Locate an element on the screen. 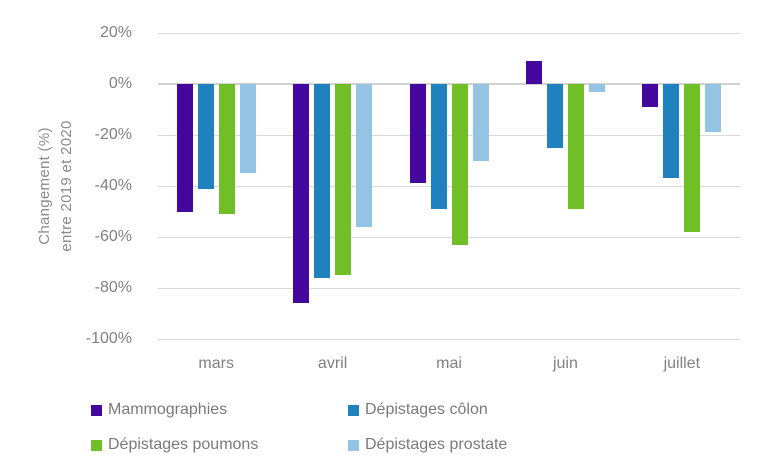 This screenshot has height=460, width=770. legend-item: Dépistages poumons is located at coordinates (174, 445).